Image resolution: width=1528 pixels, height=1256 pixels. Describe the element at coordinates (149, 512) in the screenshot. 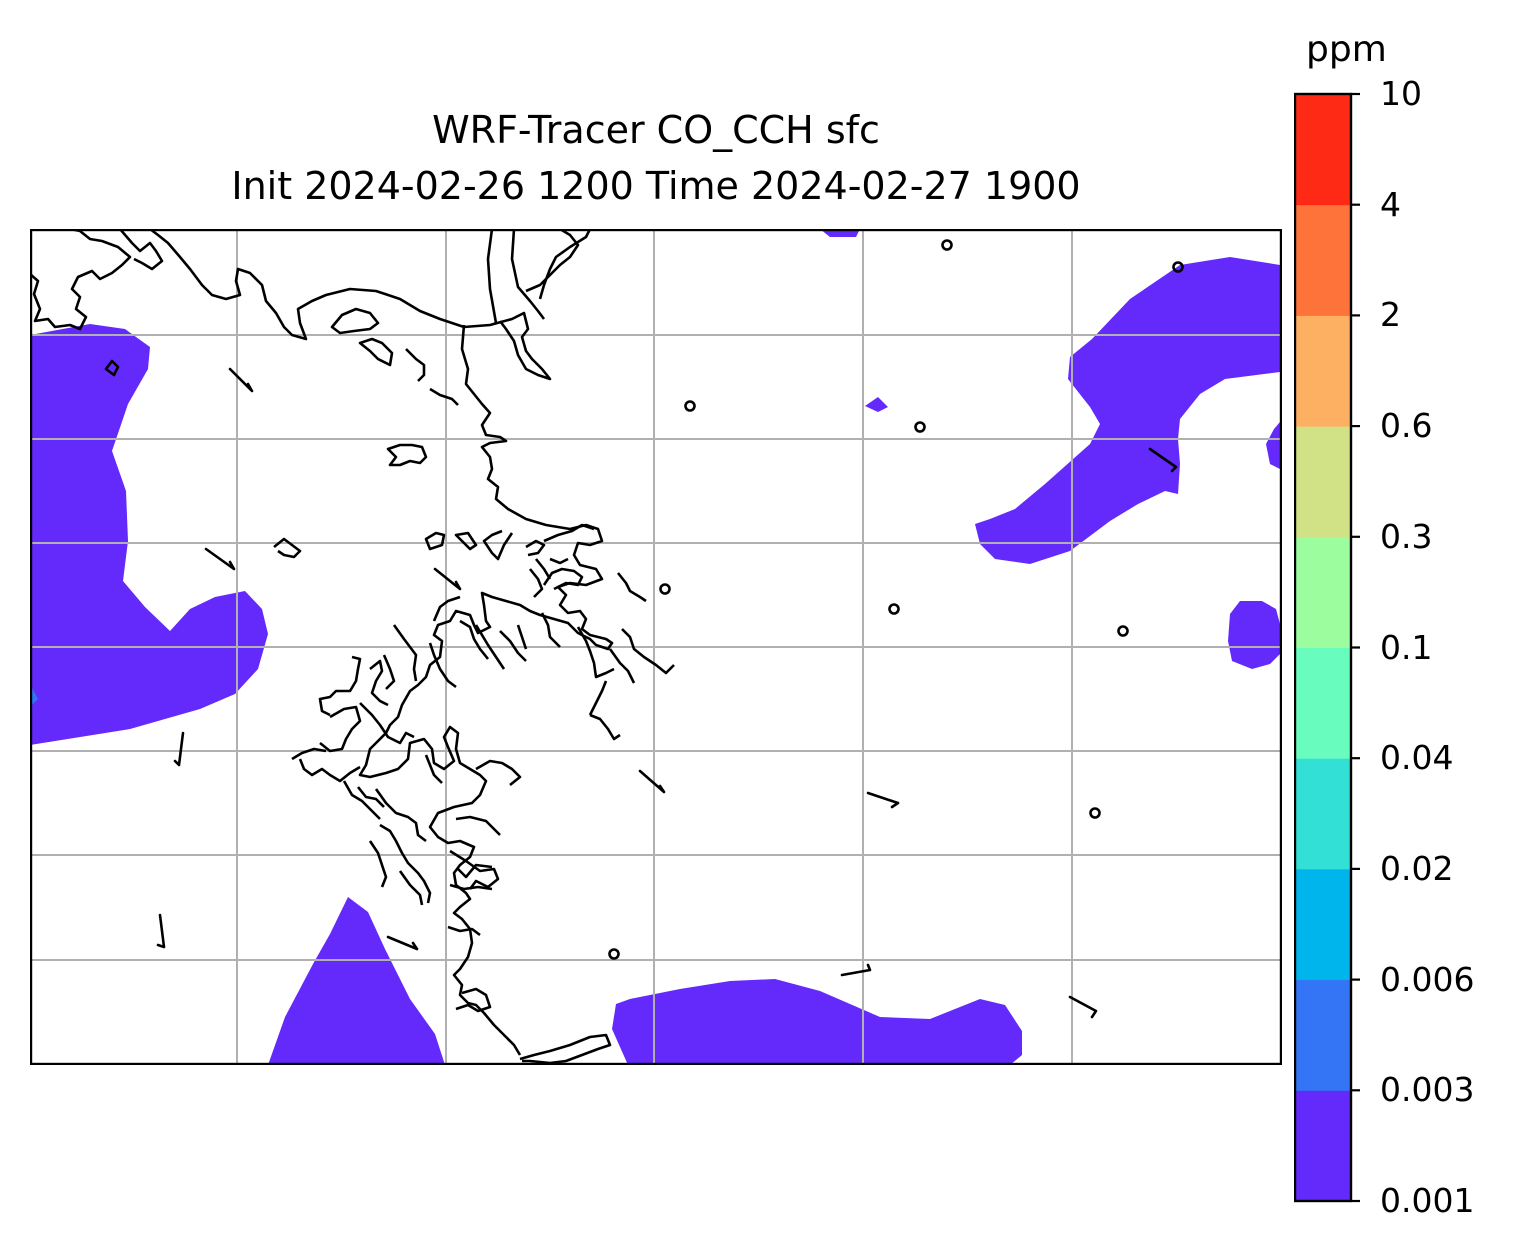

I see `tracer-plume-west` at that location.